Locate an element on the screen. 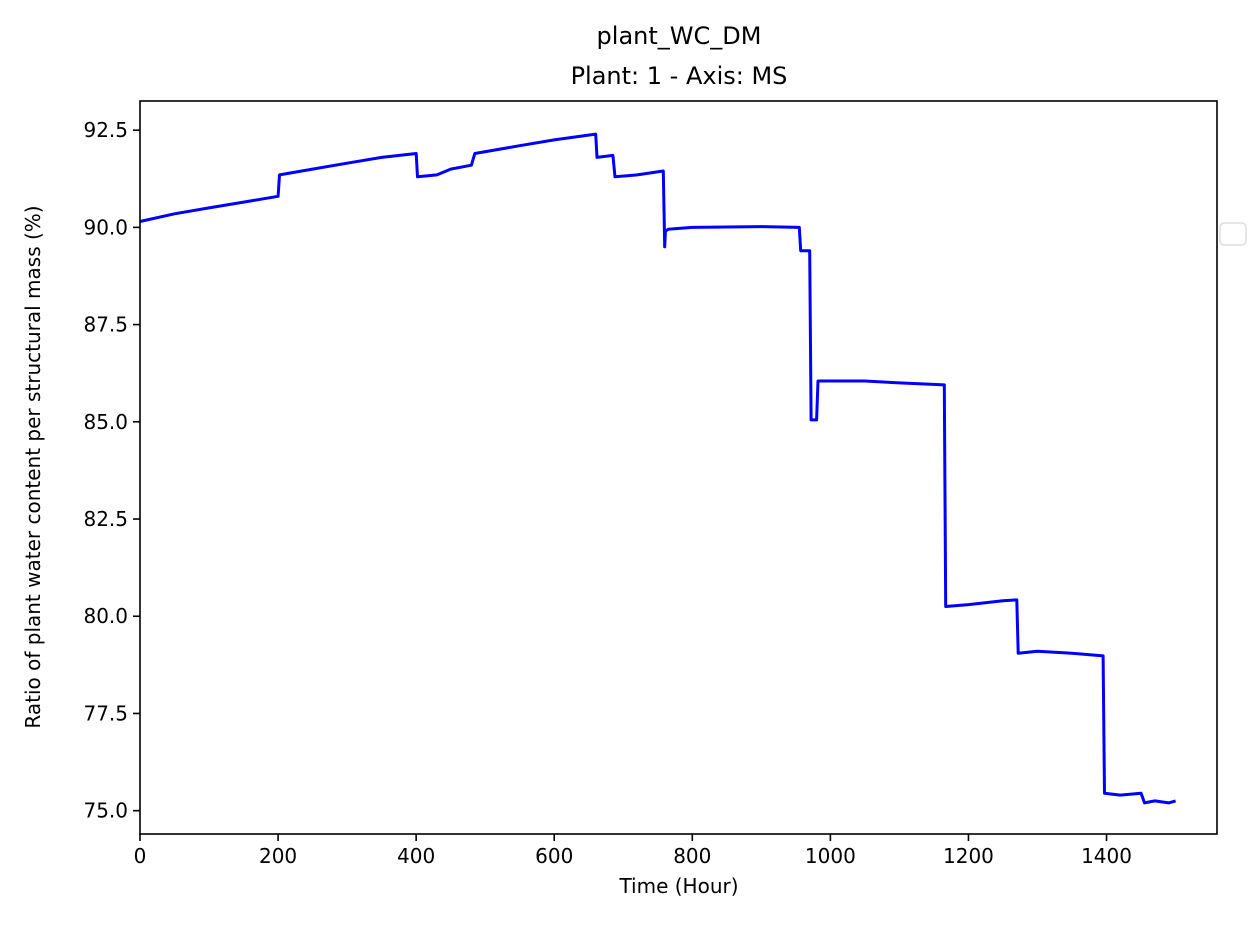 The width and height of the screenshot is (1259, 943). y-tick-label: 87.5 is located at coordinates (105, 325).